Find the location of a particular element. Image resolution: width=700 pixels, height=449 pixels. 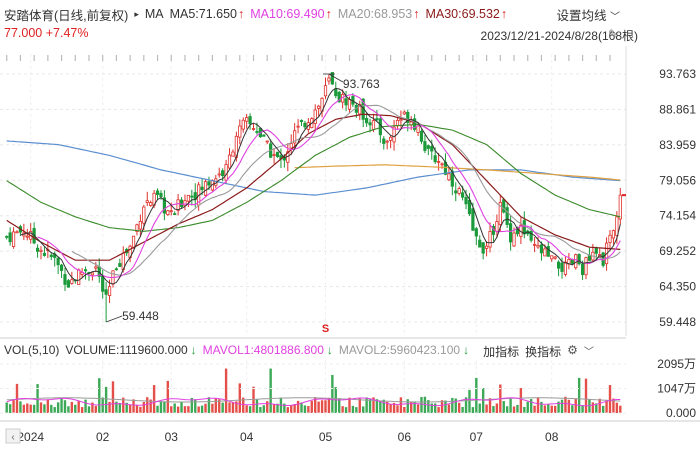

y-tick-label: 93.763 is located at coordinates (677, 74).